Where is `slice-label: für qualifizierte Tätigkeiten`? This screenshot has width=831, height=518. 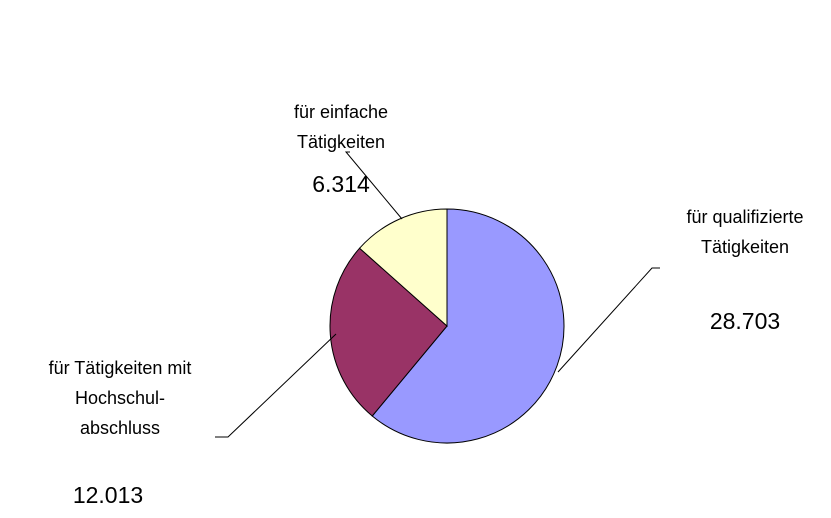
slice-label: für qualifizierte Tätigkeiten is located at coordinates (744, 232).